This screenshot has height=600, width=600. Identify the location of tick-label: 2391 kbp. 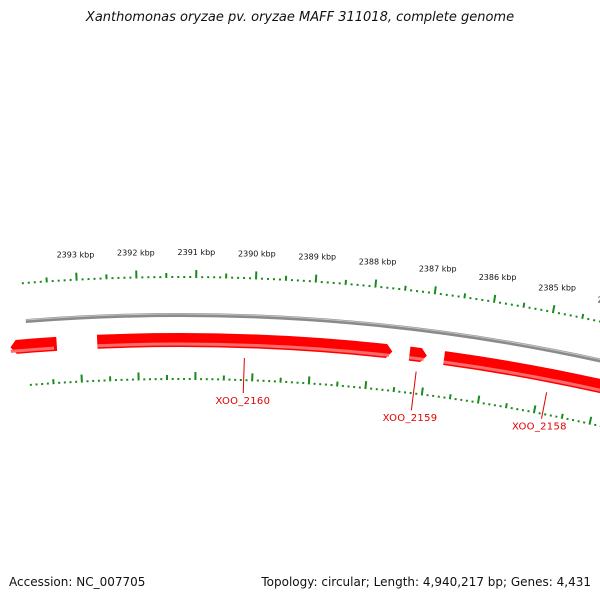
(197, 252).